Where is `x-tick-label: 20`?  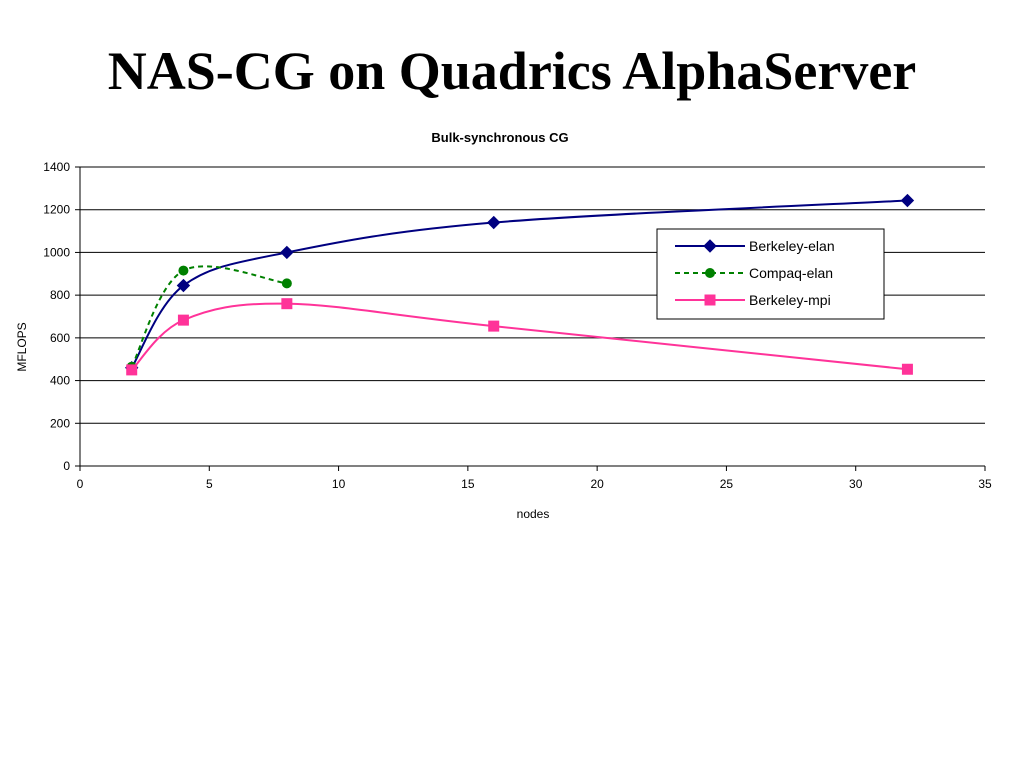 x-tick-label: 20 is located at coordinates (597, 484).